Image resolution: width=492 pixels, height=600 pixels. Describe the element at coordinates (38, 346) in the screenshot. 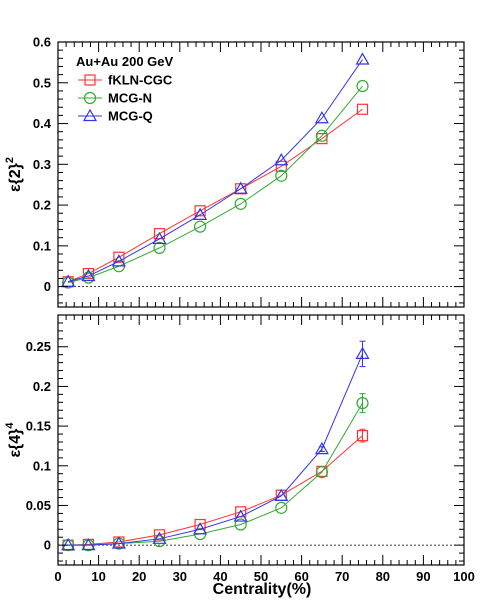

I see `y-tick-label: 0.25` at that location.